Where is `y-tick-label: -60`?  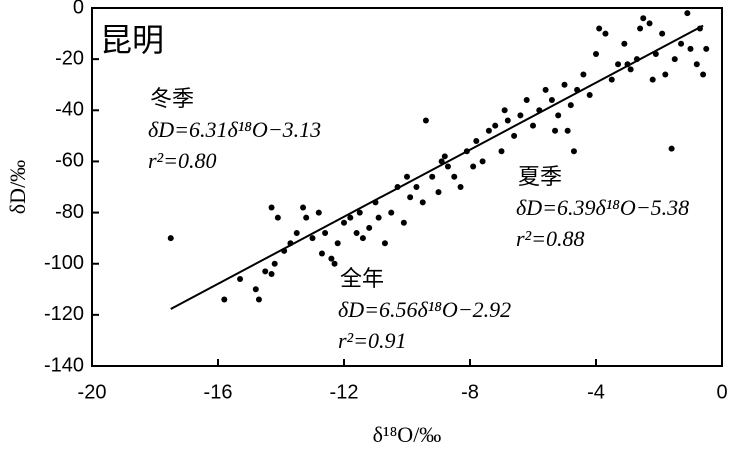 y-tick-label: -60 is located at coordinates (69, 161).